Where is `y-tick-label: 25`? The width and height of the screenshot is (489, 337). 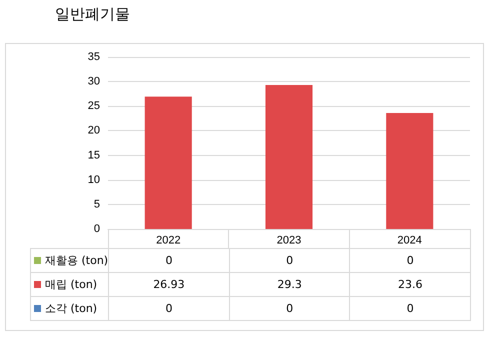
y-tick-label: 25 is located at coordinates (94, 106).